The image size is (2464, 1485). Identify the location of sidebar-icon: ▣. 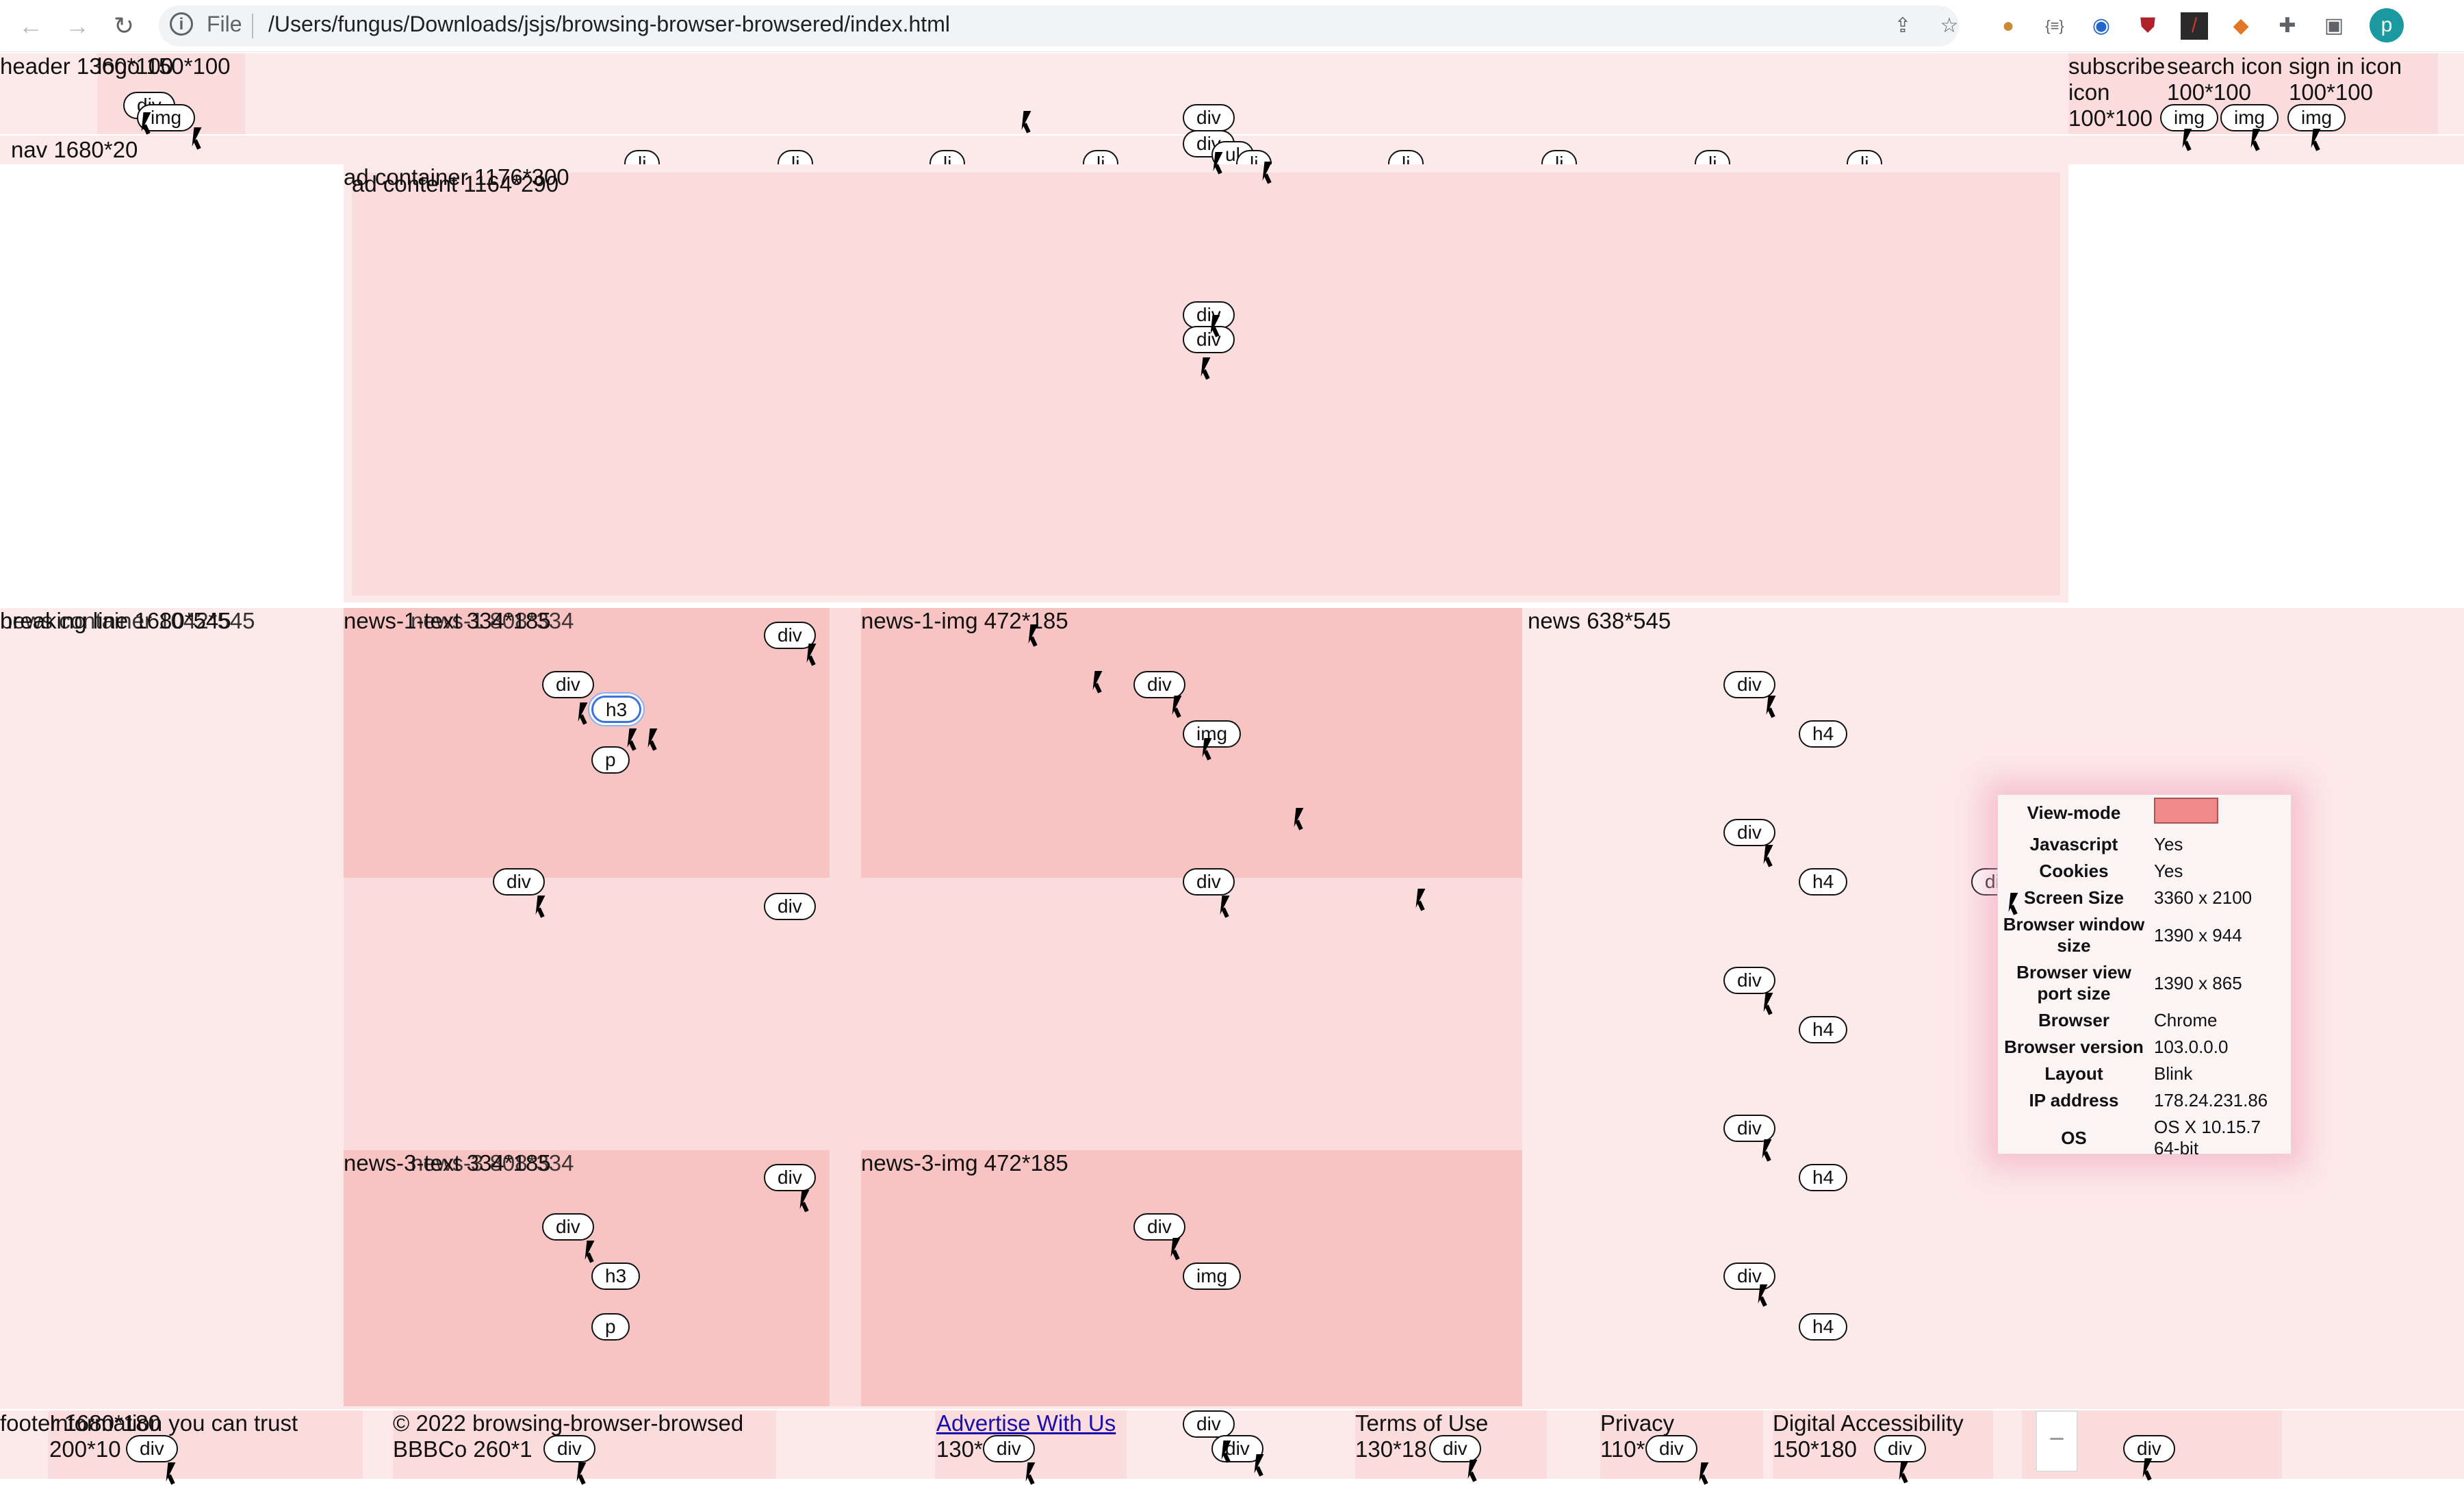
(2334, 26).